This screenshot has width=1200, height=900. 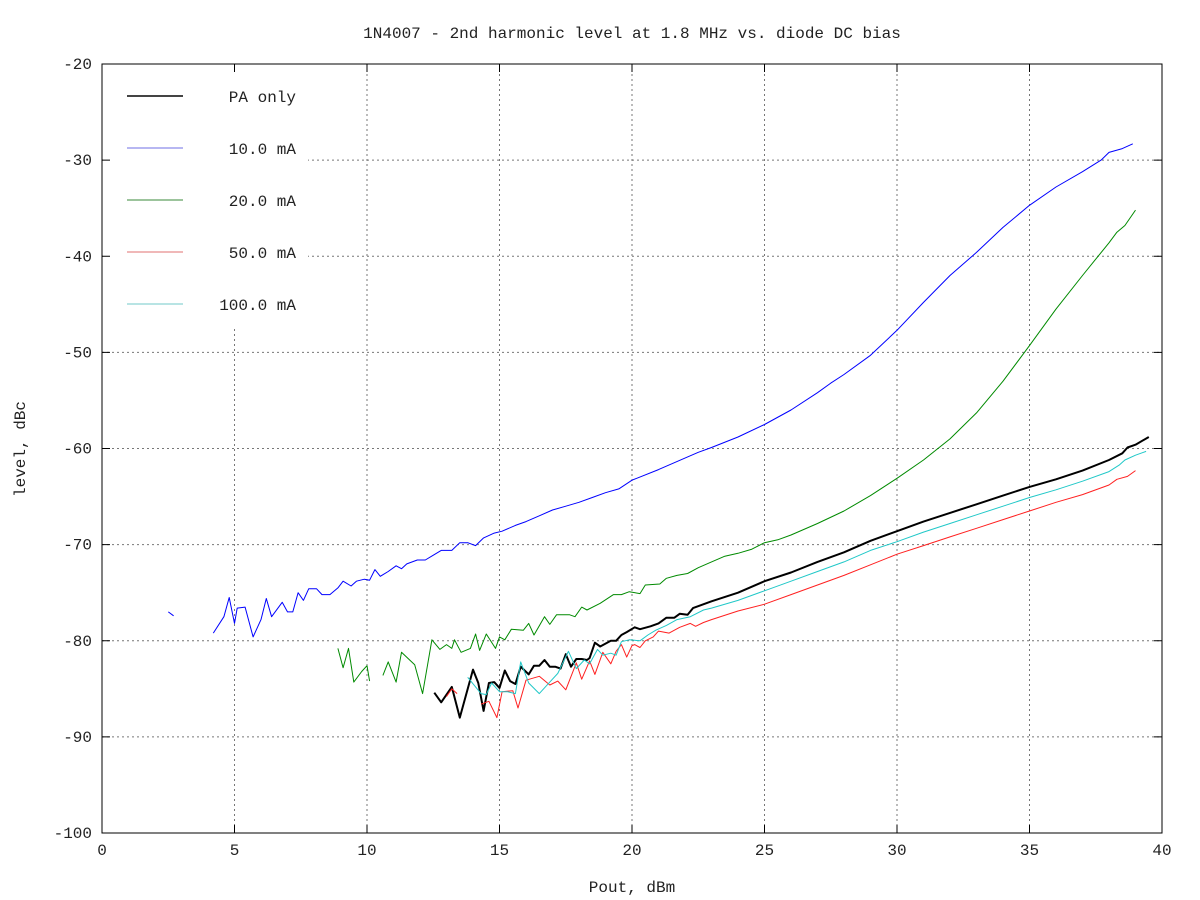 I want to click on x-tick-label: 0, so click(x=102, y=851).